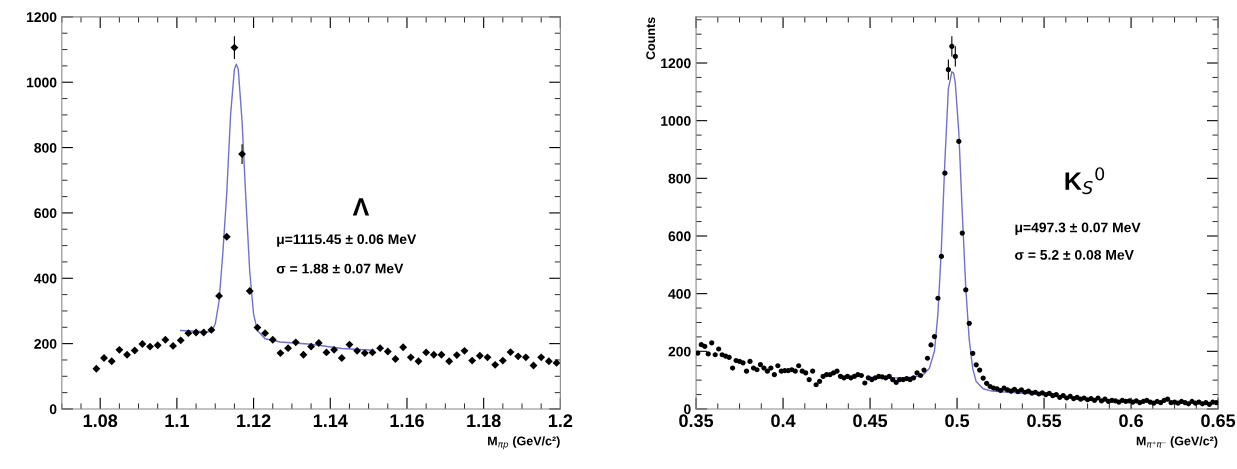 This screenshot has height=469, width=1237. What do you see at coordinates (254, 420) in the screenshot?
I see `x-tick-label: 1.12` at bounding box center [254, 420].